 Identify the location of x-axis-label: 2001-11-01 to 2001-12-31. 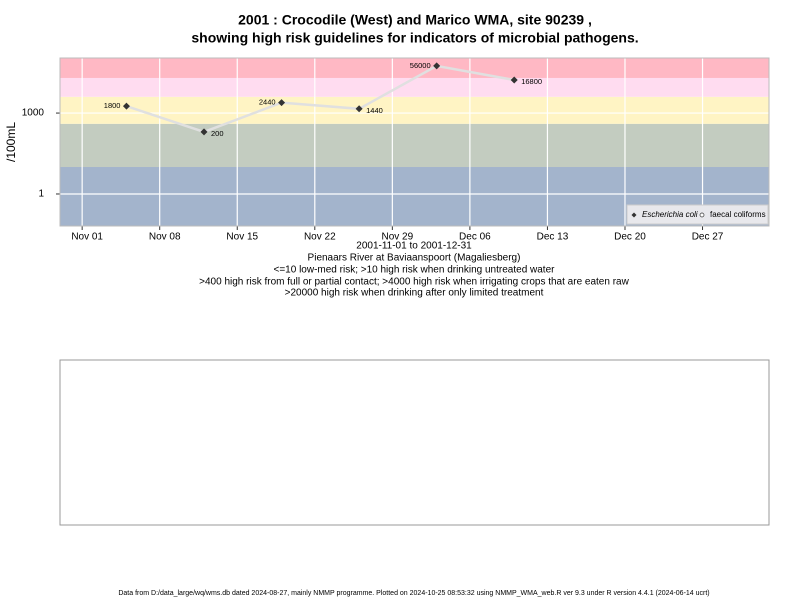
(414, 246).